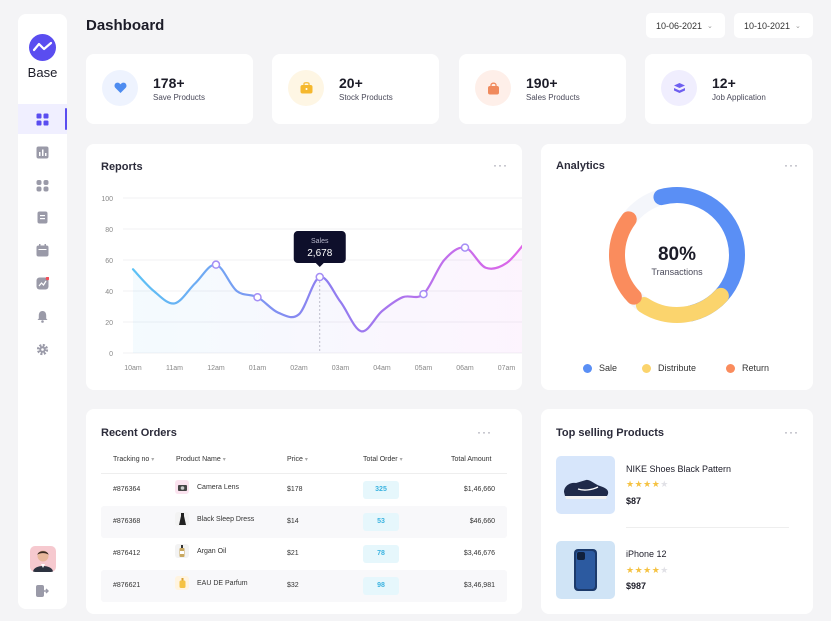  I want to click on total-order-cell: 98, so click(381, 586).